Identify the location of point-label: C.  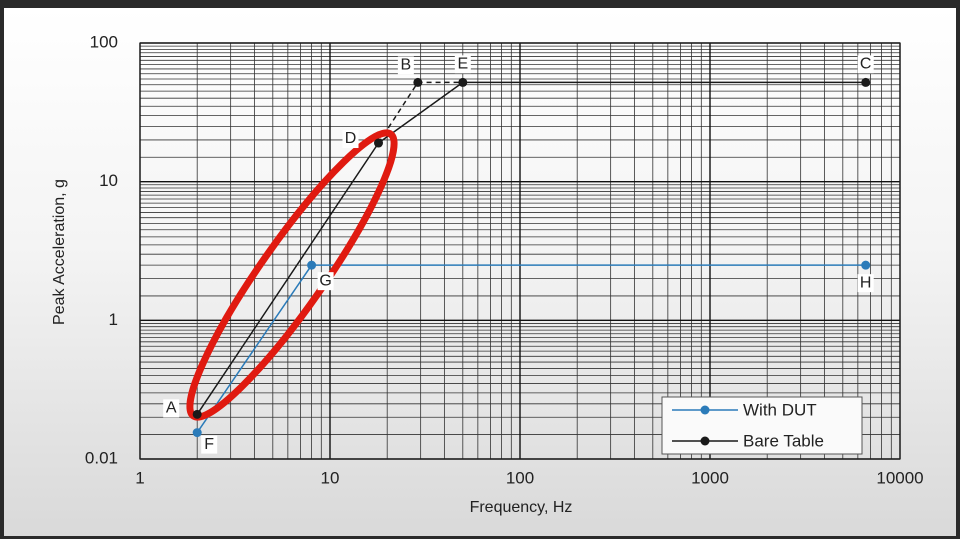
(866, 64).